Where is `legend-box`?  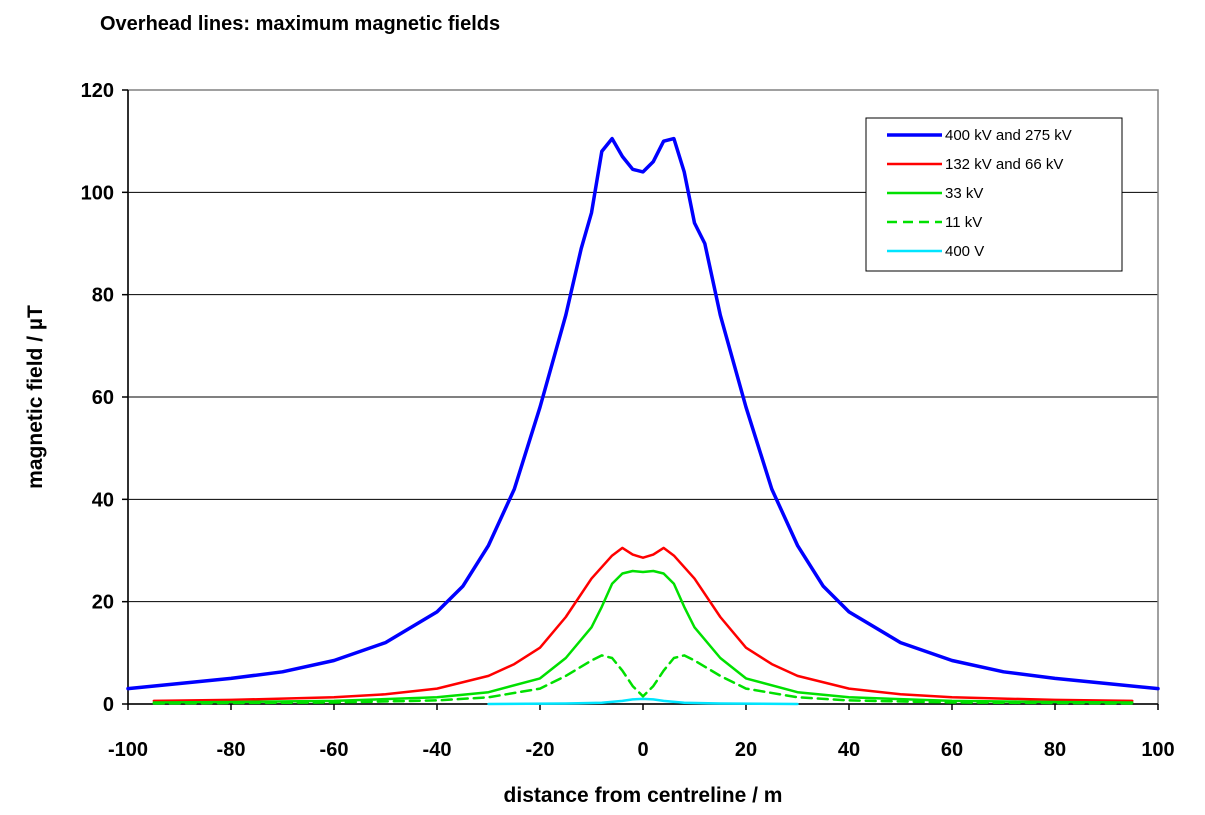
legend-box is located at coordinates (994, 194).